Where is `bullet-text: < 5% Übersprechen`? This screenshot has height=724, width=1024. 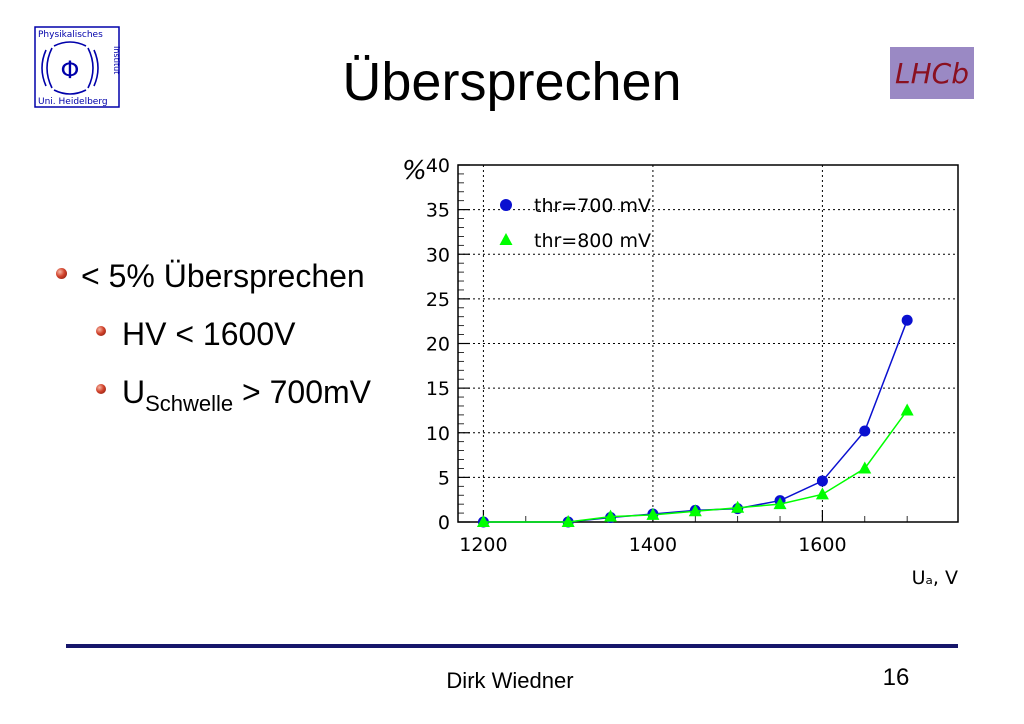
bullet-text: < 5% Übersprechen is located at coordinates (223, 276).